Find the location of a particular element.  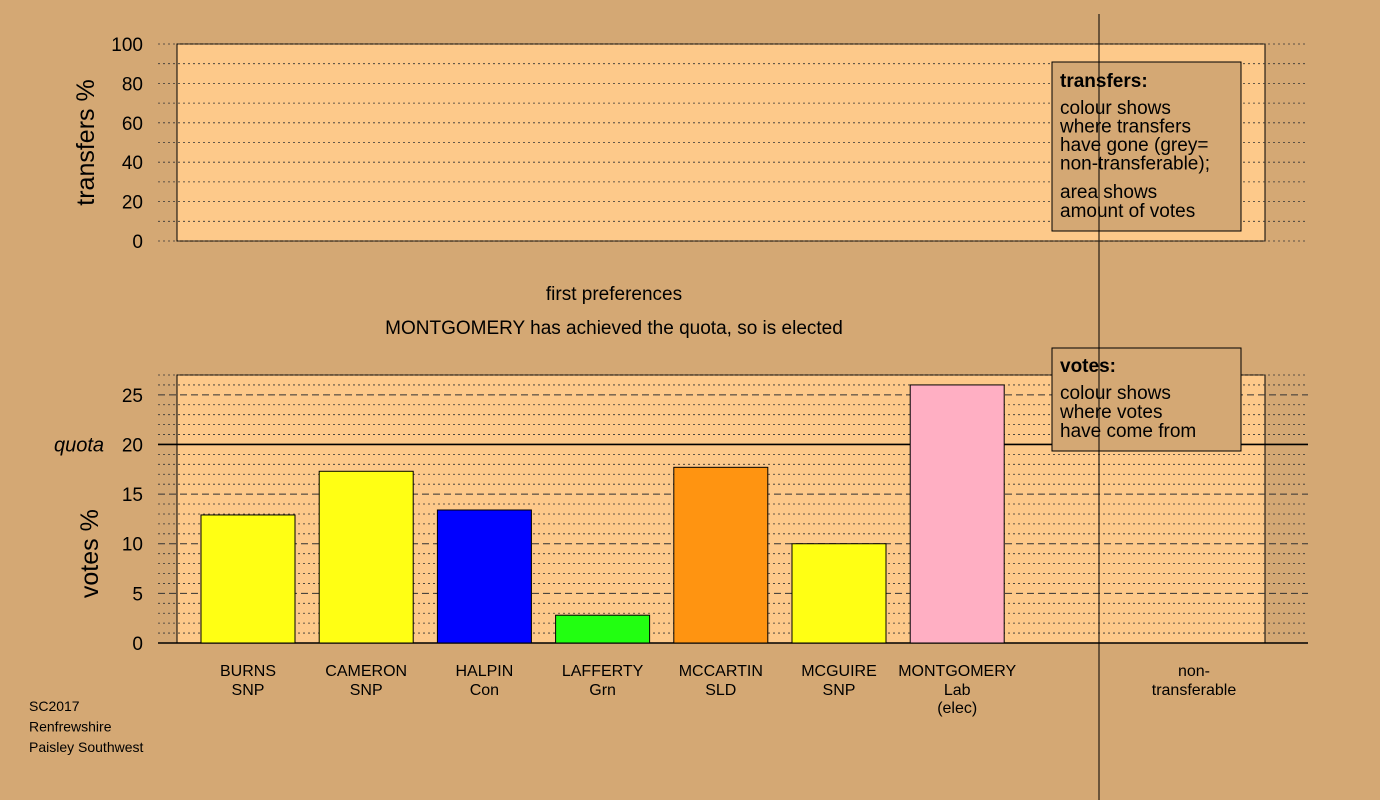

transfers-y-tick-label: 60 is located at coordinates (132, 124).